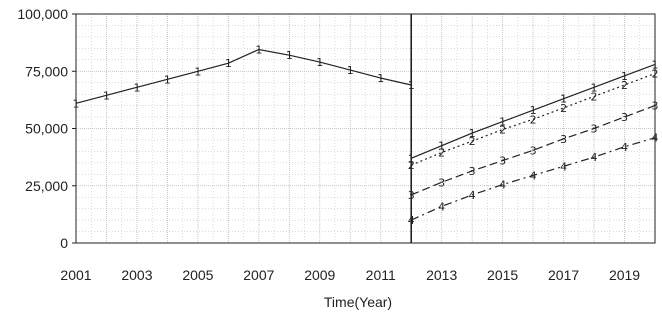 The width and height of the screenshot is (662, 320). What do you see at coordinates (350, 275) in the screenshot?
I see `x-tick-labels: 2001 2003 2005 2007 2009 2011 2013 2015 2017 2019` at bounding box center [350, 275].